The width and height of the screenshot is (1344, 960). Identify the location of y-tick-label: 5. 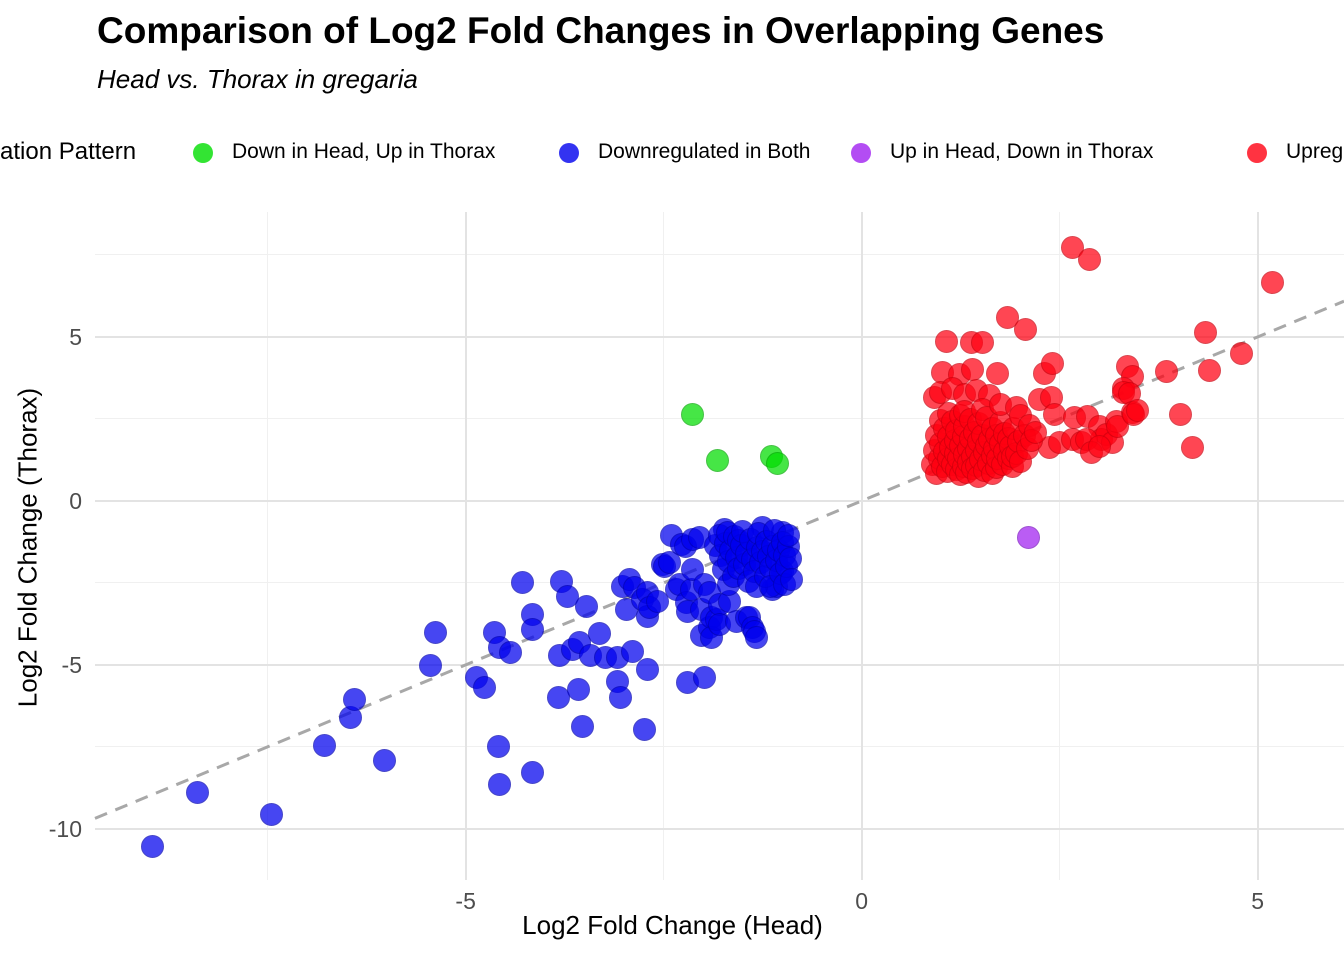
(75, 336).